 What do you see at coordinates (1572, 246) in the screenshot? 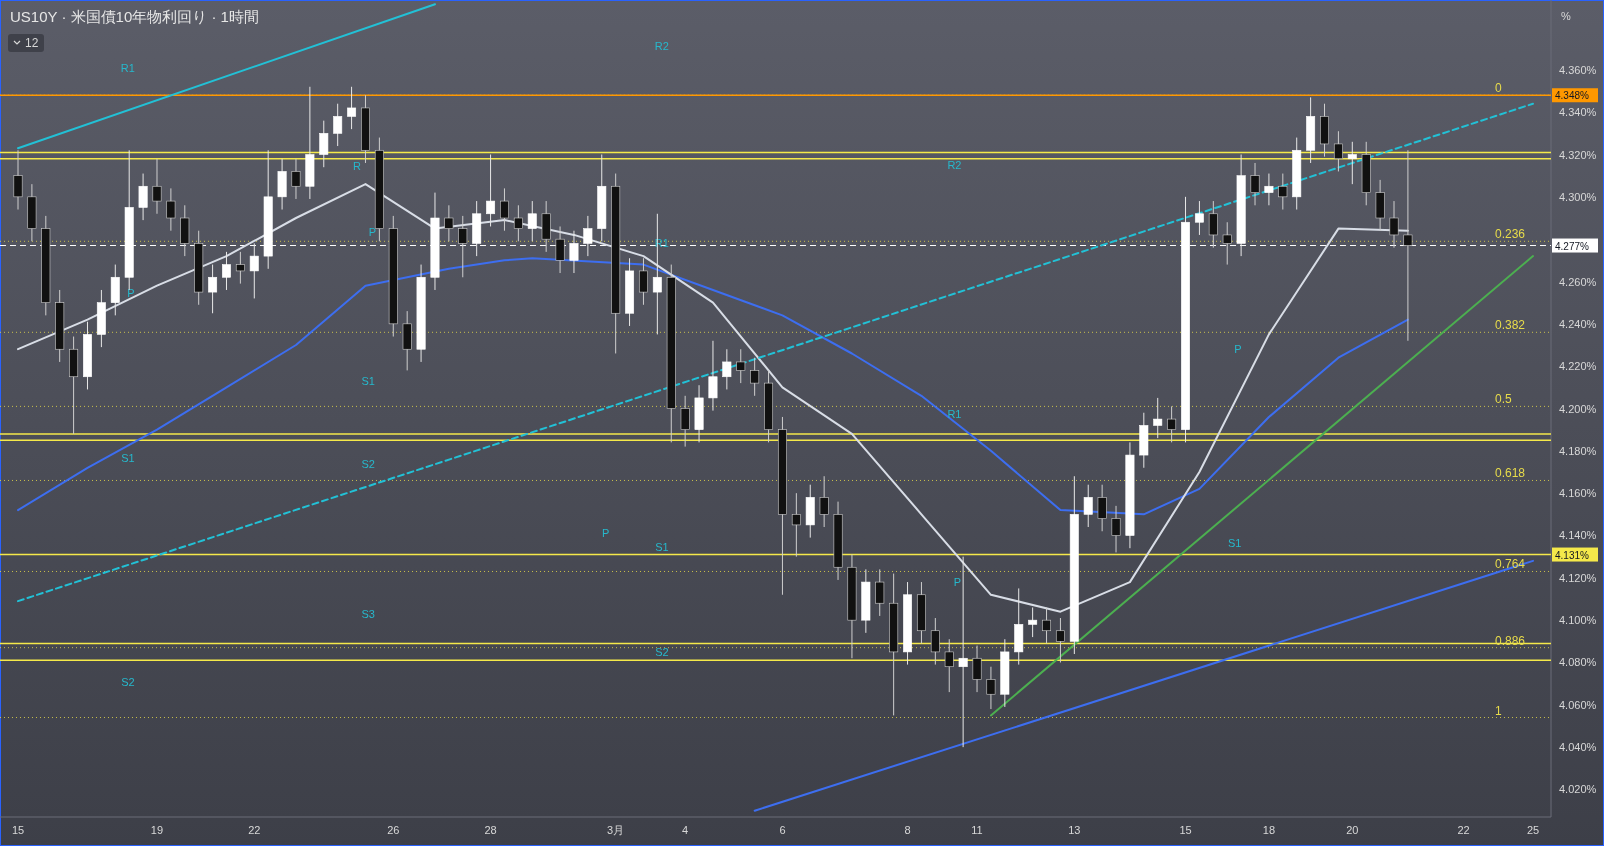
I see `ref-line-label: 4.277%` at bounding box center [1572, 246].